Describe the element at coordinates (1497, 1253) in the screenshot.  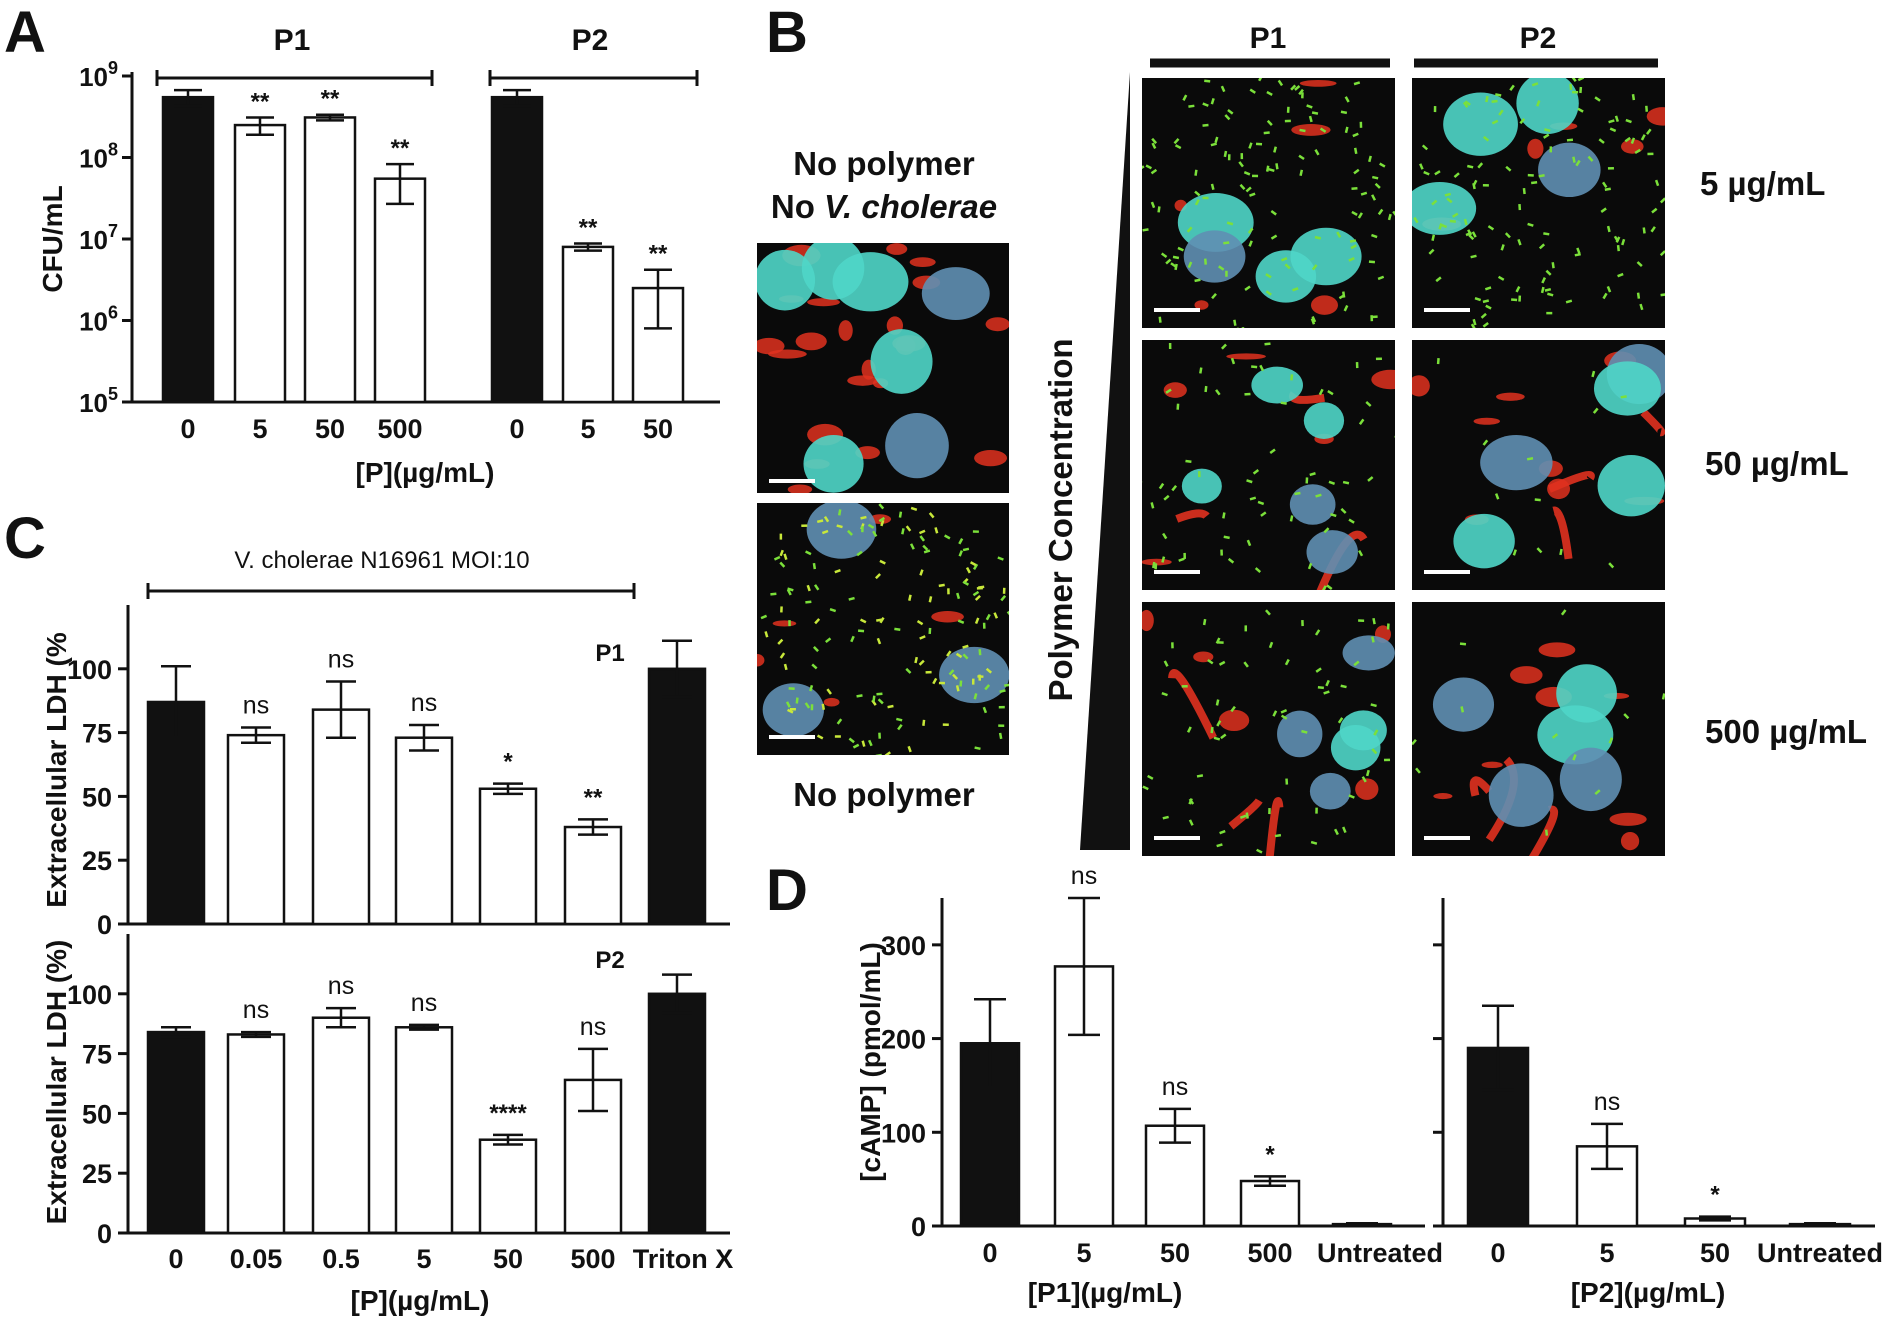
I see `x-tick-label: 0` at that location.